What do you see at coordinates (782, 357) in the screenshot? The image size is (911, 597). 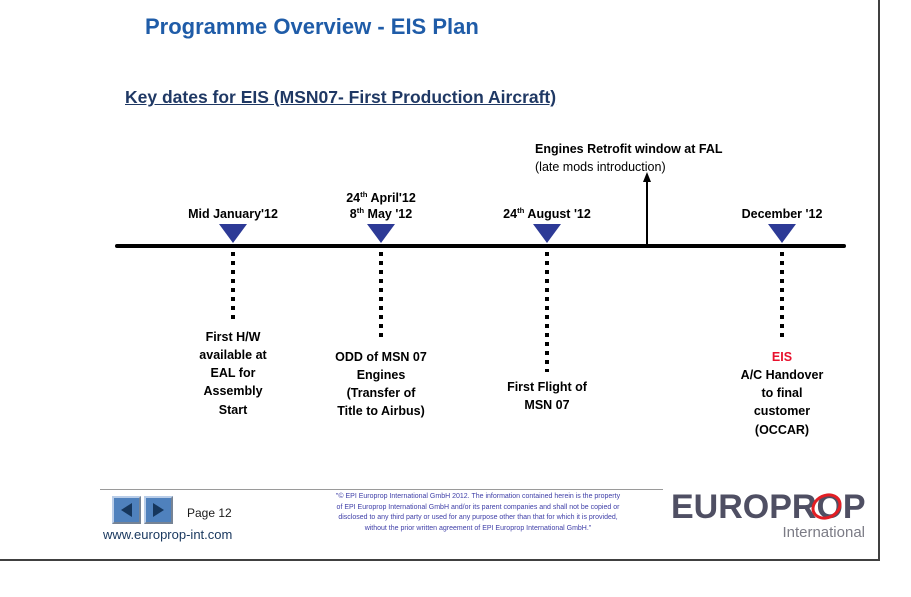 I see `eis-highlight: EIS` at bounding box center [782, 357].